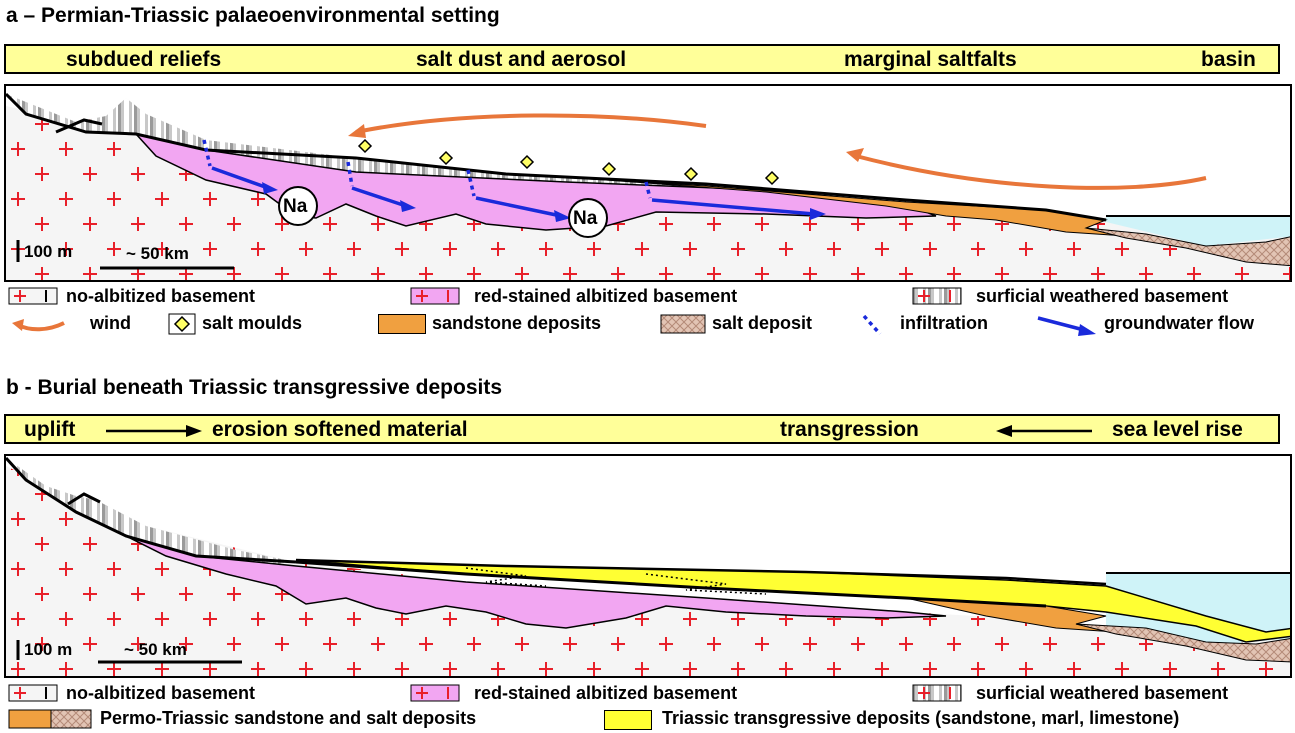 This screenshot has width=1295, height=733. I want to click on weathered-swatch, so click(937, 296).